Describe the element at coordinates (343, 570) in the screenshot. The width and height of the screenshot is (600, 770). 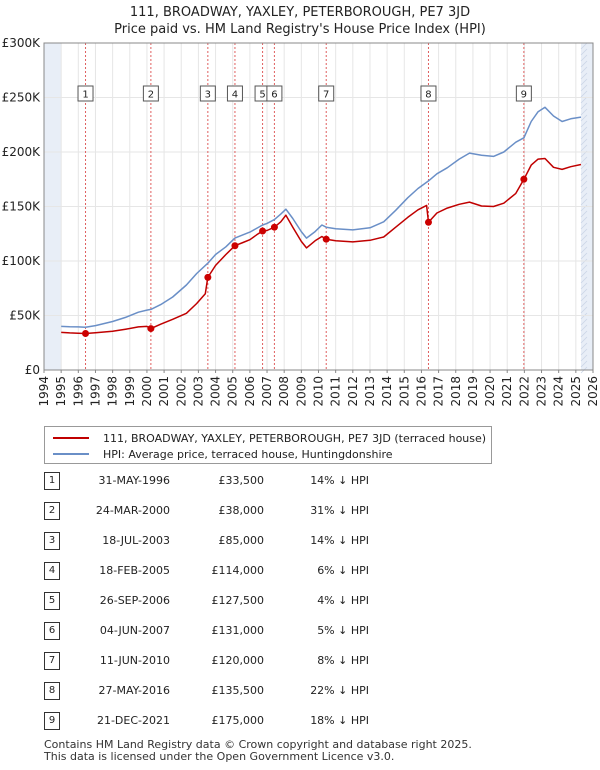
I see `sale-hpi-diff: 6% ↓ HPI` at that location.